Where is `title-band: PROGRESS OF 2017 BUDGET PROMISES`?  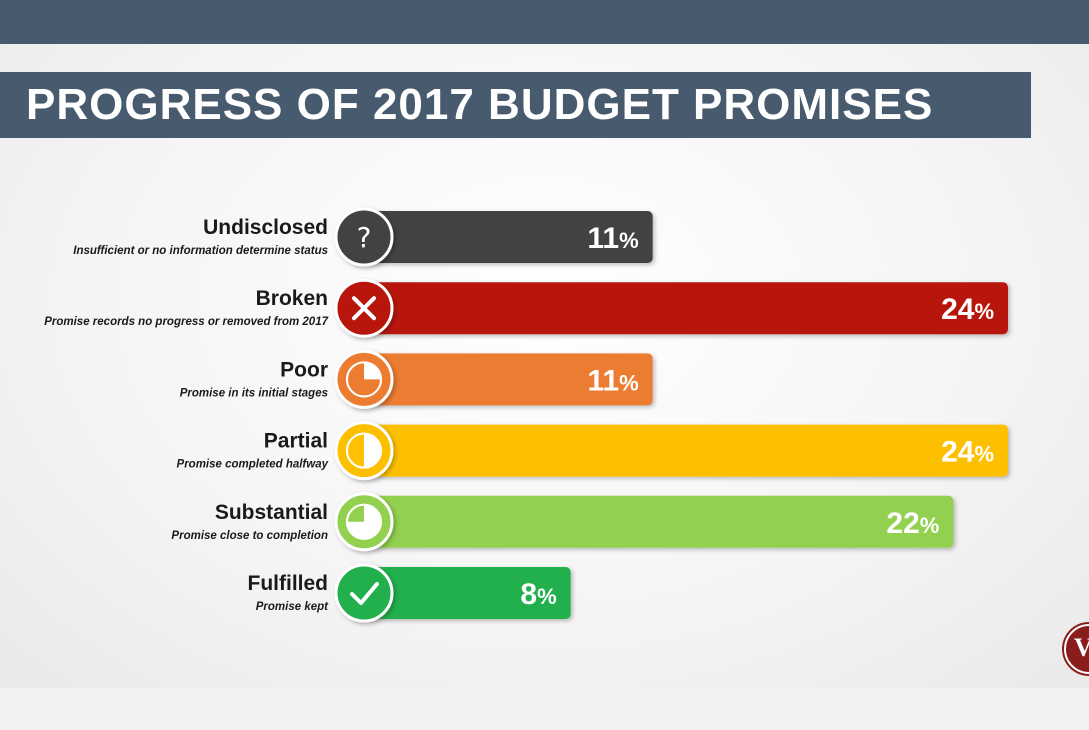 title-band: PROGRESS OF 2017 BUDGET PROMISES is located at coordinates (515, 105).